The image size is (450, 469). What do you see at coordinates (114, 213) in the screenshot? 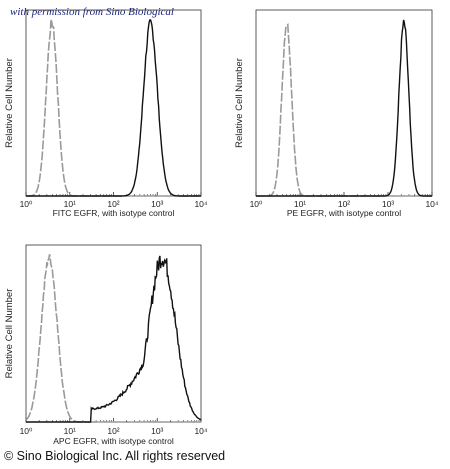
I see `x-axis-label: FITC EGFR, with isotype control` at bounding box center [114, 213].